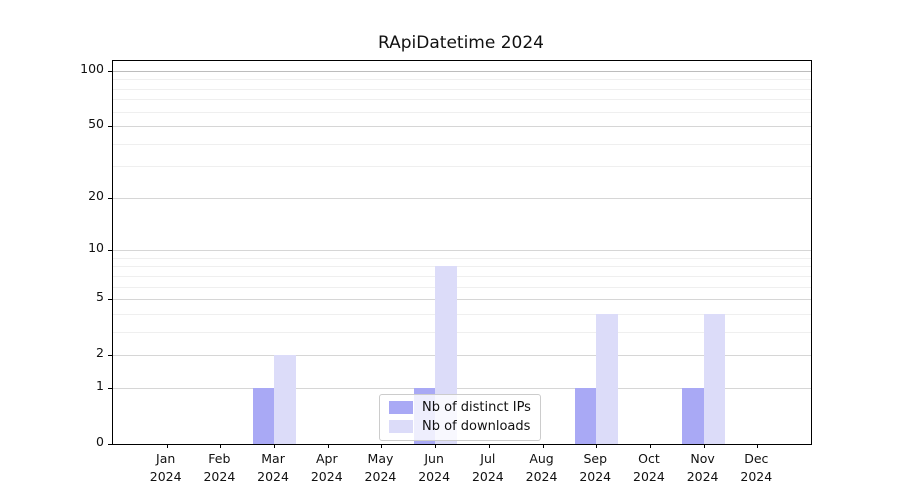 The height and width of the screenshot is (500, 900). What do you see at coordinates (756, 467) in the screenshot?
I see `x-tick-label: Dec 2024` at bounding box center [756, 467].